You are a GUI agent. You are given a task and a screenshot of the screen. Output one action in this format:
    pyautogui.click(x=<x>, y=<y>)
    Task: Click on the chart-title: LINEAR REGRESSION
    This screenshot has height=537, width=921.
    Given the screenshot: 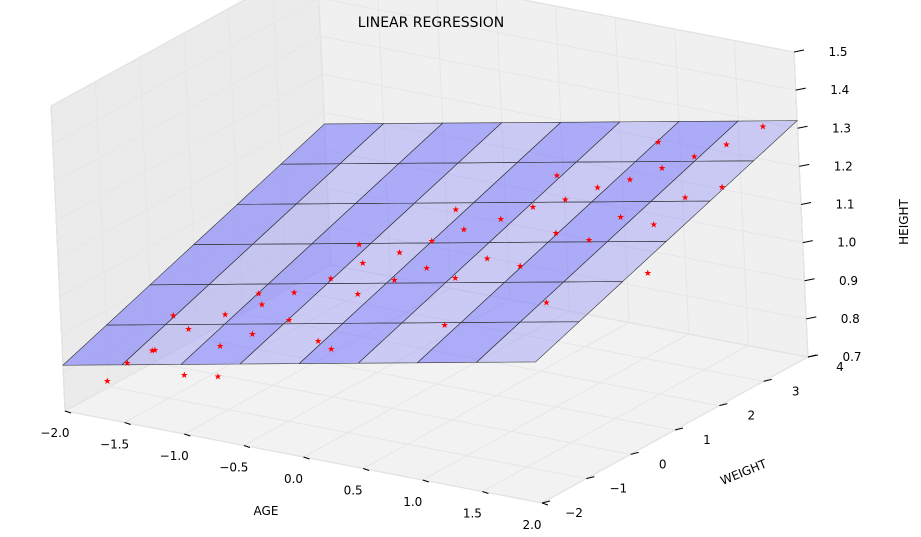 What is the action you would take?
    pyautogui.click(x=431, y=23)
    